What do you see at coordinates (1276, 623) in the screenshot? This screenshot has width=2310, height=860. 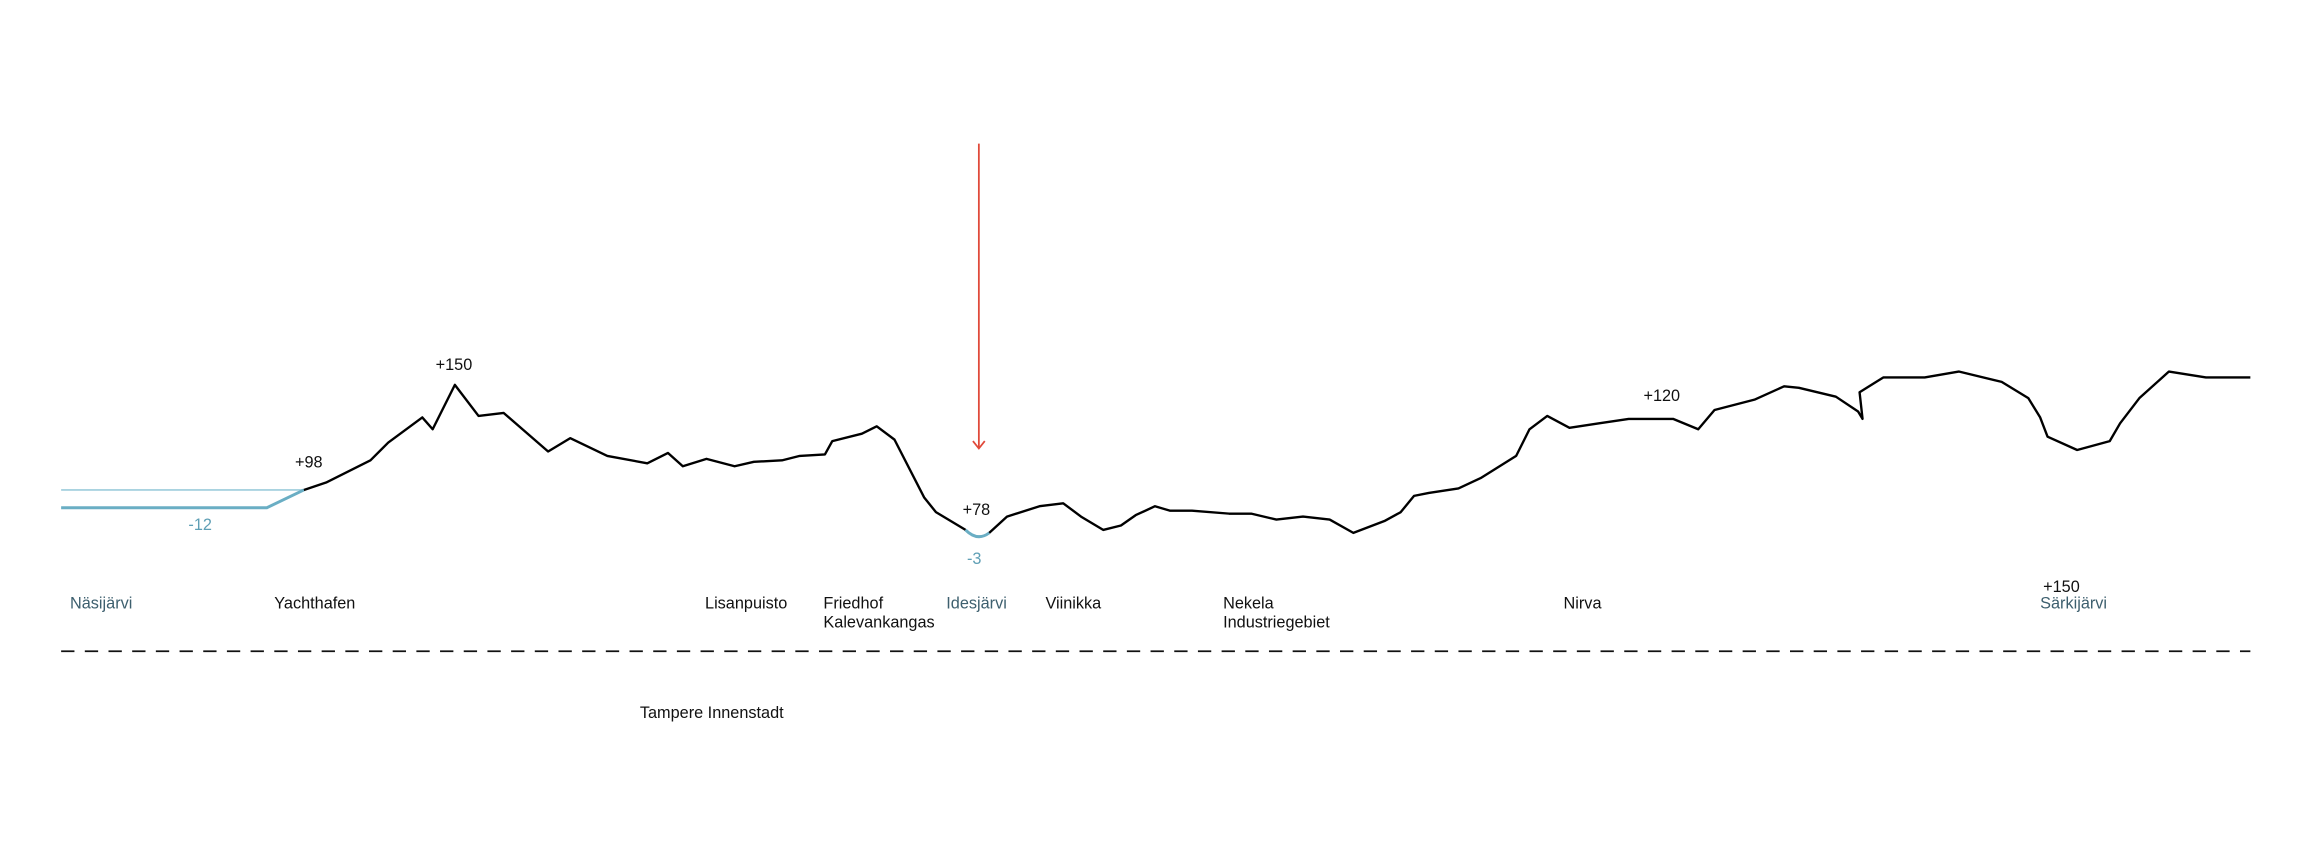 I see `place-label: Industriegebiet` at bounding box center [1276, 623].